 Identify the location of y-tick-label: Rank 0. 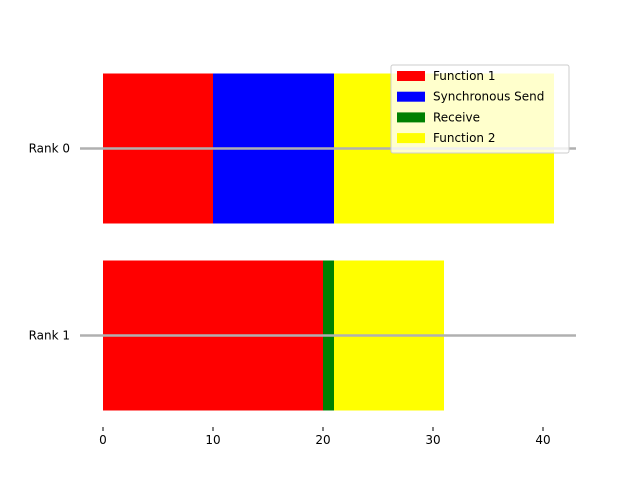
(49, 149).